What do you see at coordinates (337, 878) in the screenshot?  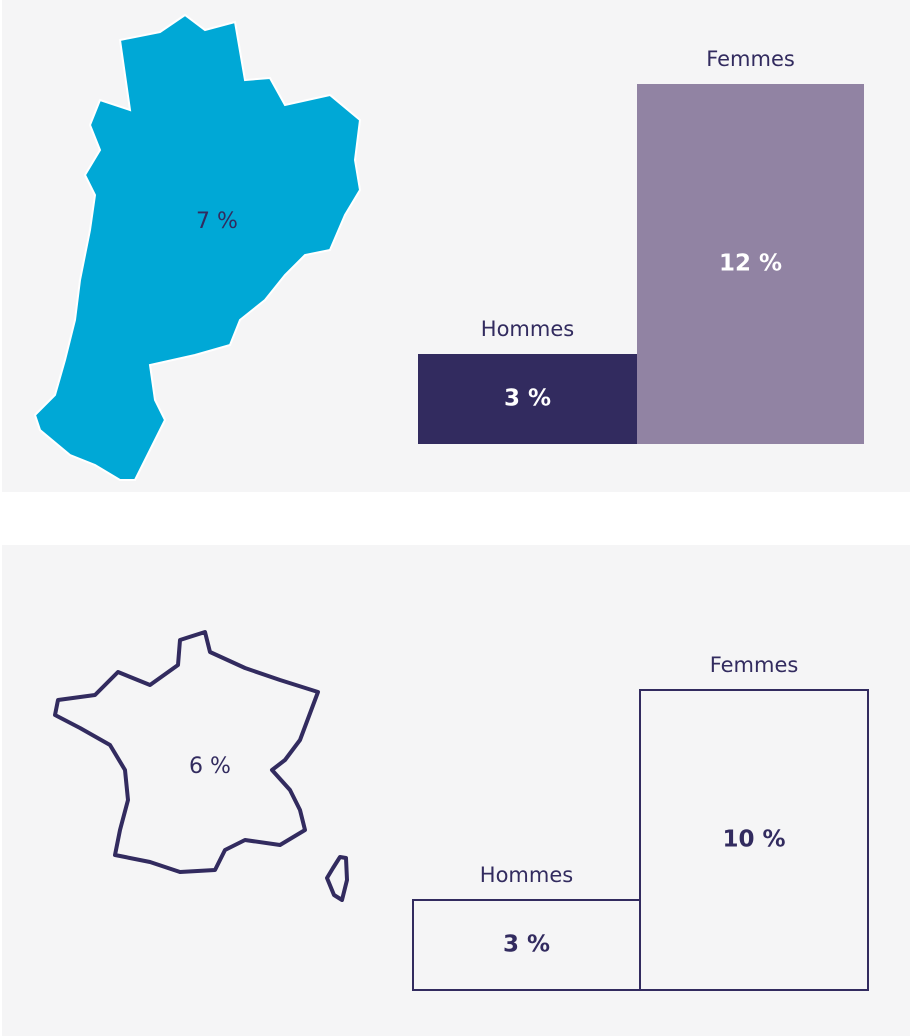 I see `corsica-map` at bounding box center [337, 878].